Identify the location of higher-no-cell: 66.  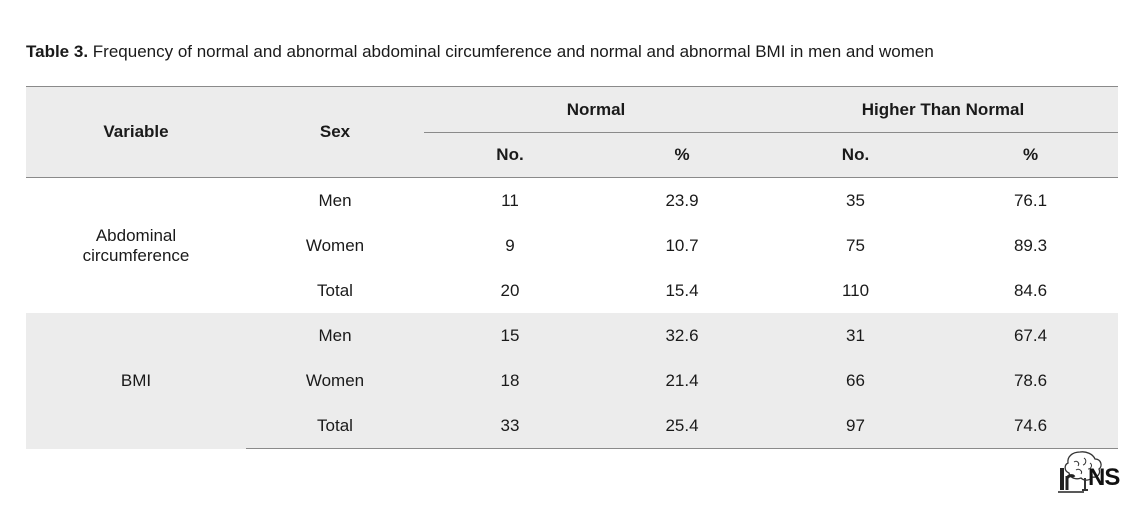
(855, 380).